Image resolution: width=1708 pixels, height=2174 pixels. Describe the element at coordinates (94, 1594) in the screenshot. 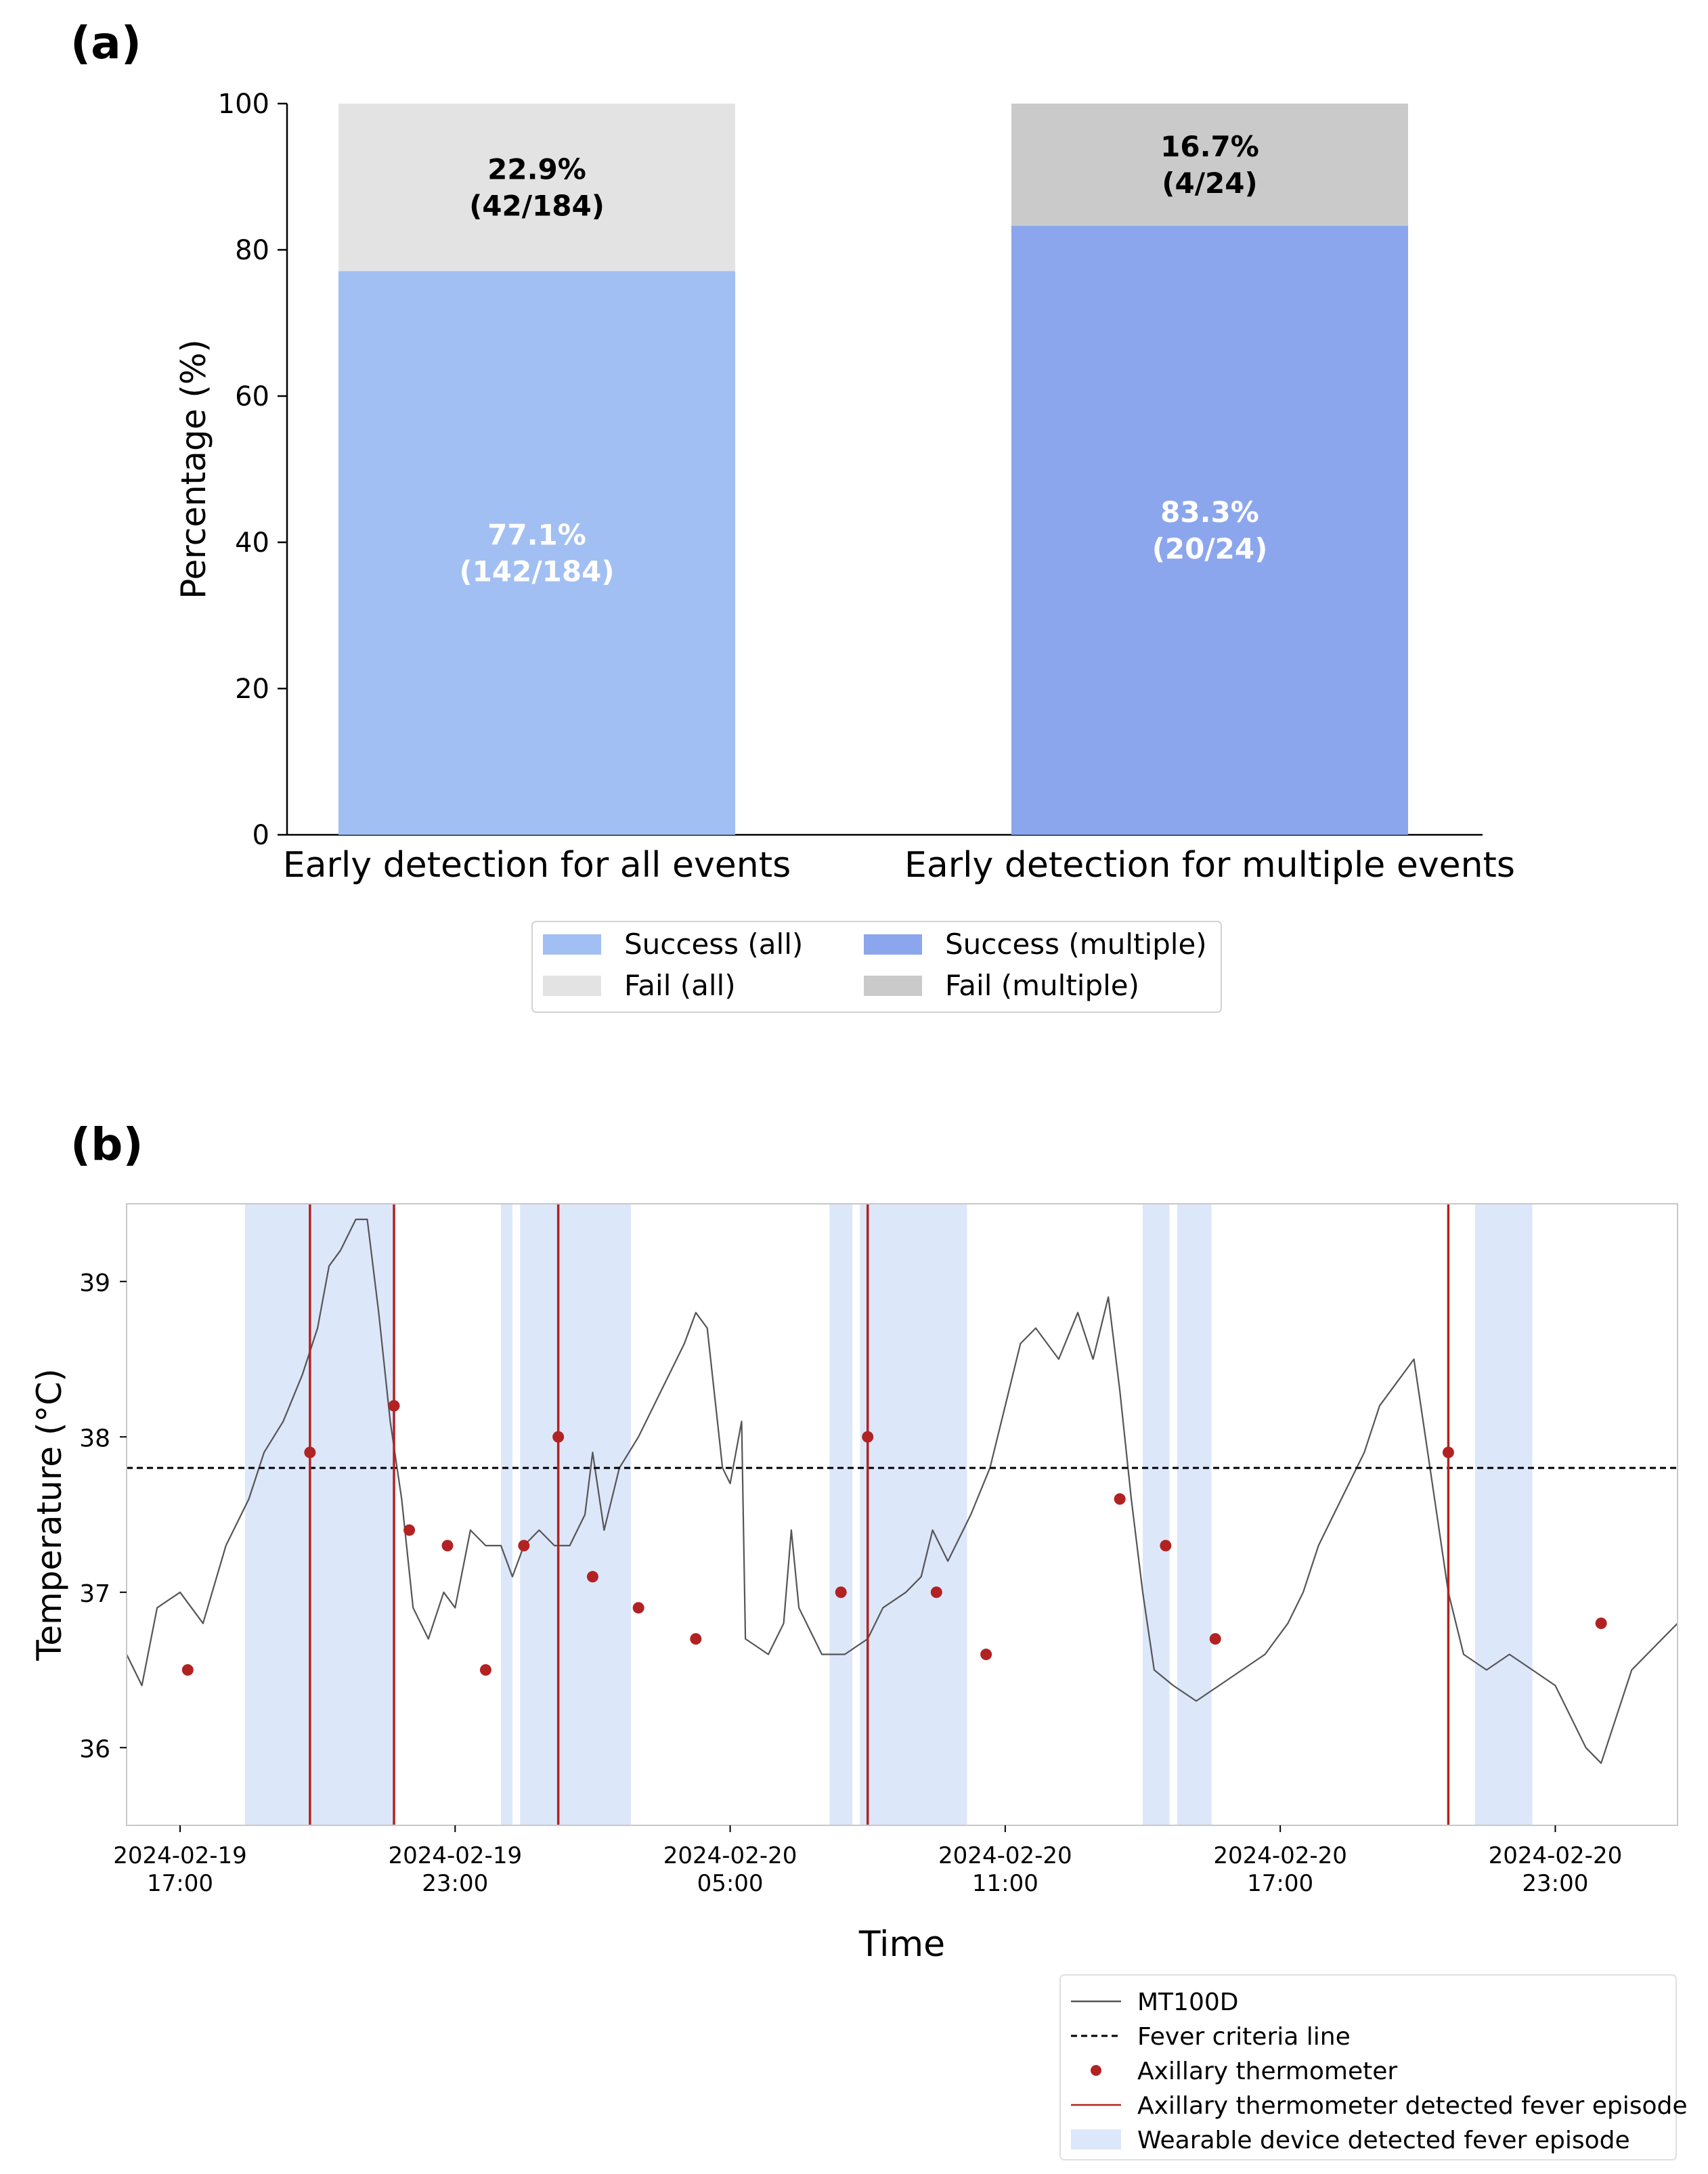

I see `y-tick-label: 37` at that location.